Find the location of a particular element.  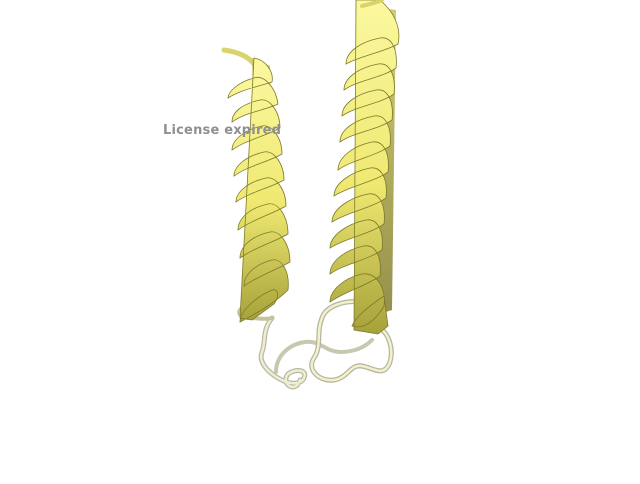

loop-right-highlight is located at coordinates (351, 341).